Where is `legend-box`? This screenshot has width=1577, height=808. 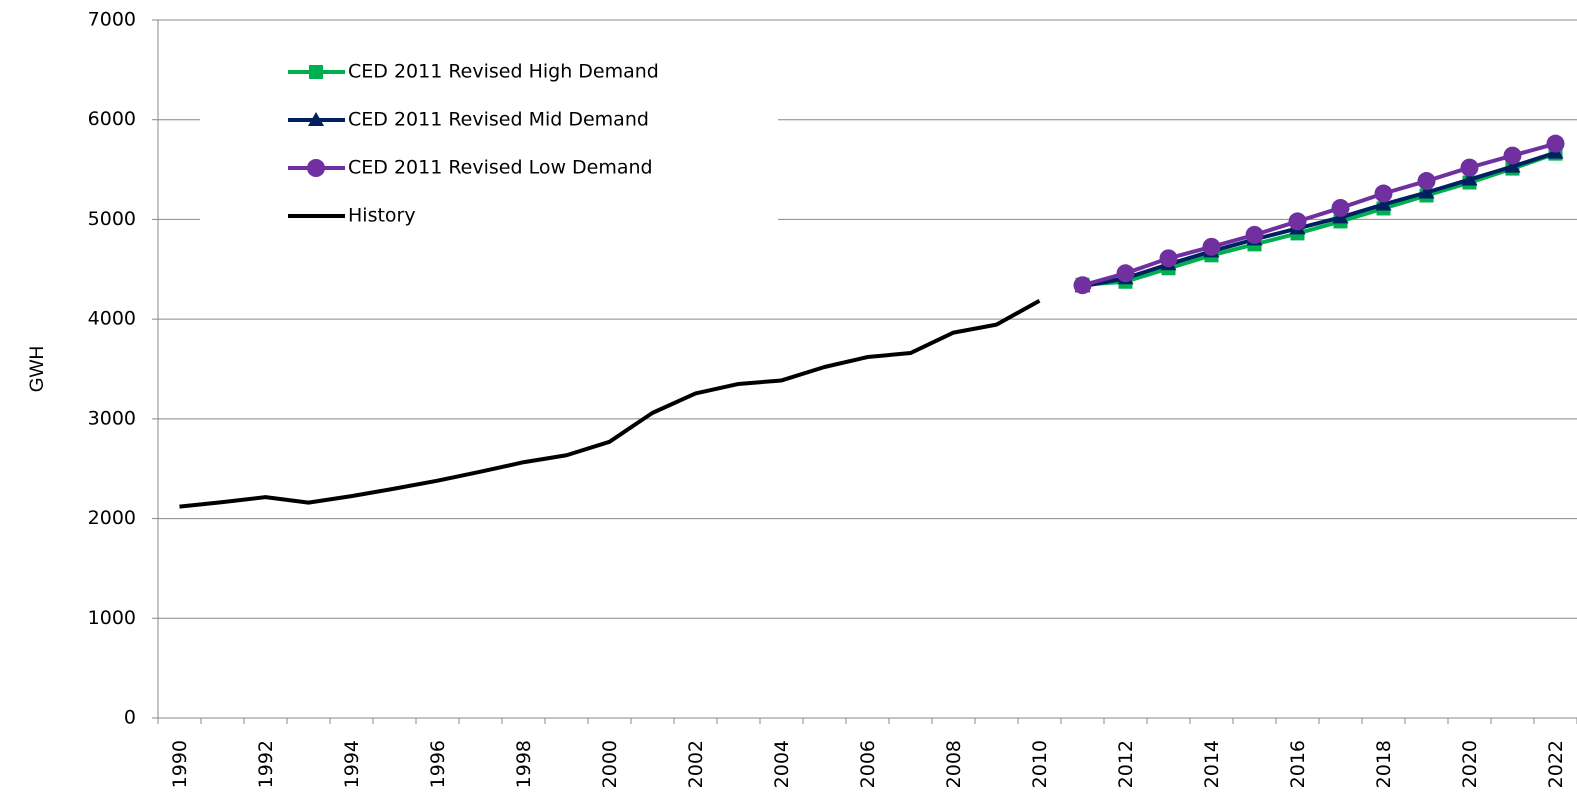 legend-box is located at coordinates (489, 144).